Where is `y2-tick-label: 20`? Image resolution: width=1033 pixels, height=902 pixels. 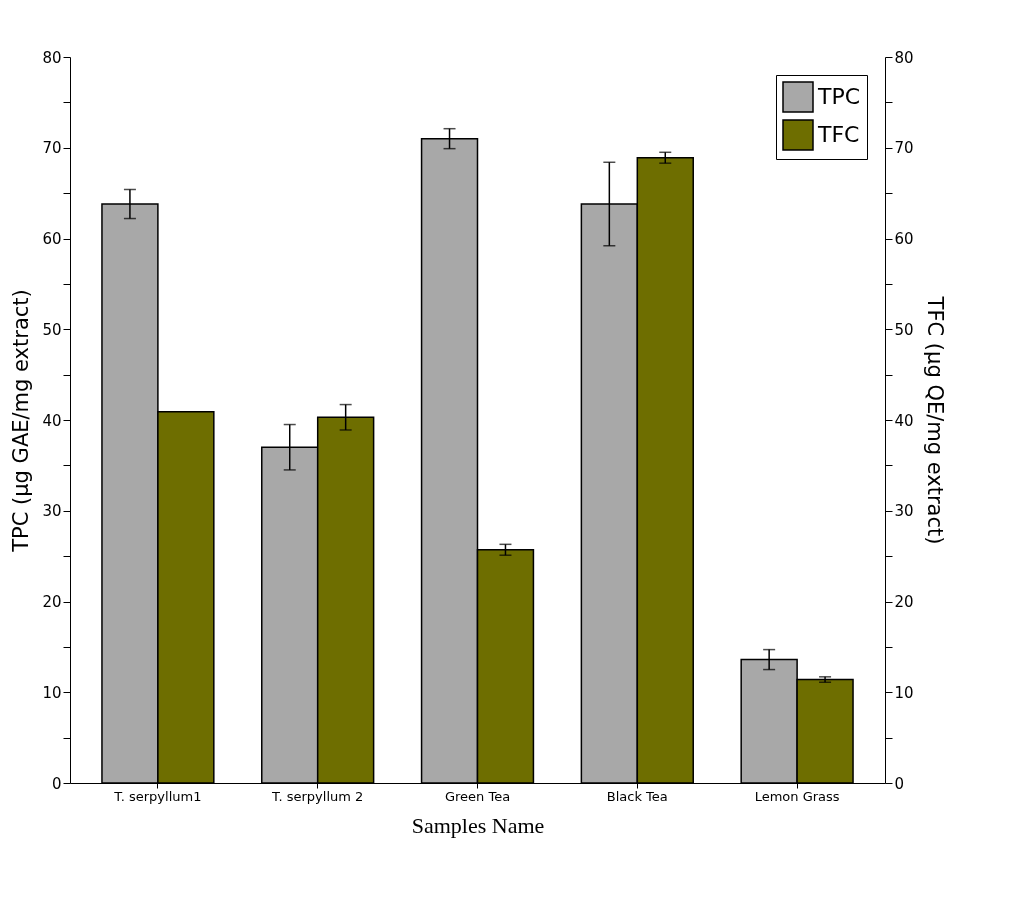
y2-tick-label: 20 is located at coordinates (904, 602).